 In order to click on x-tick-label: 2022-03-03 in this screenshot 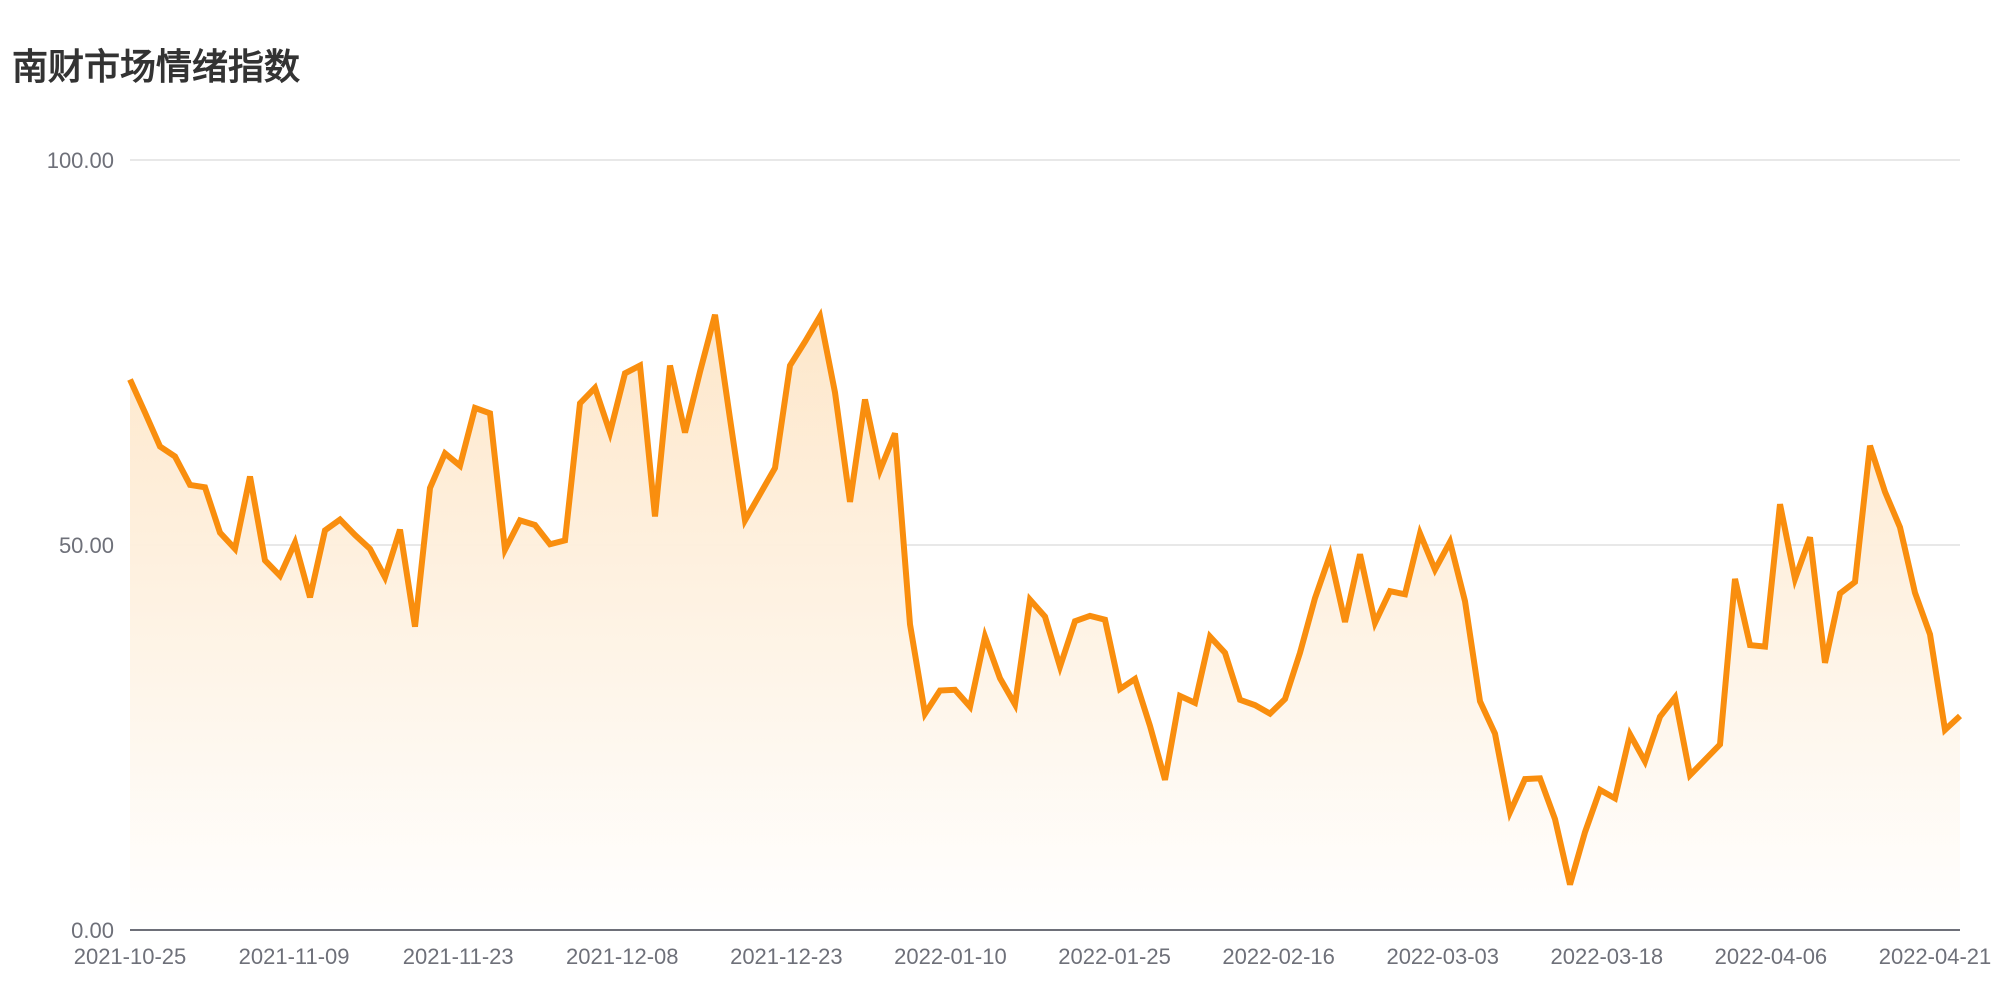, I will do `click(1442, 956)`.